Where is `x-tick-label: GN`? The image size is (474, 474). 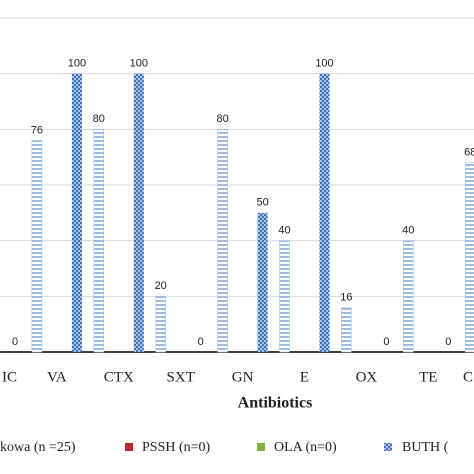
x-tick-label: GN is located at coordinates (243, 377).